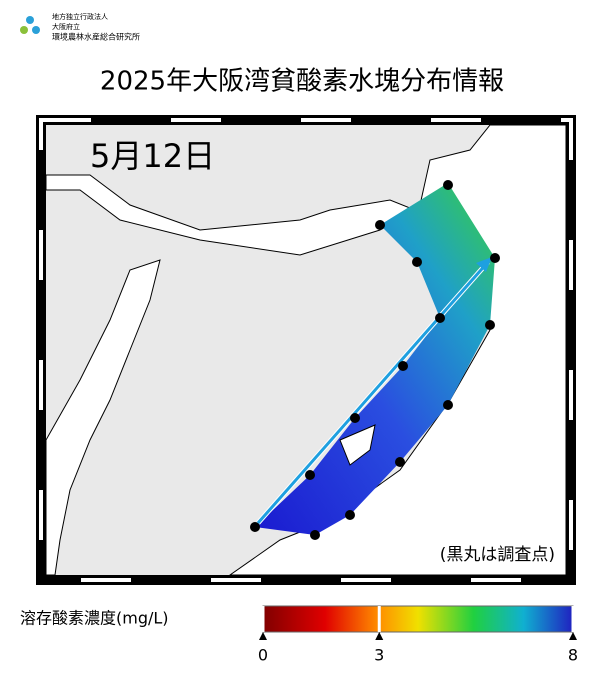  What do you see at coordinates (263, 655) in the screenshot?
I see `tick-label: 0` at bounding box center [263, 655].